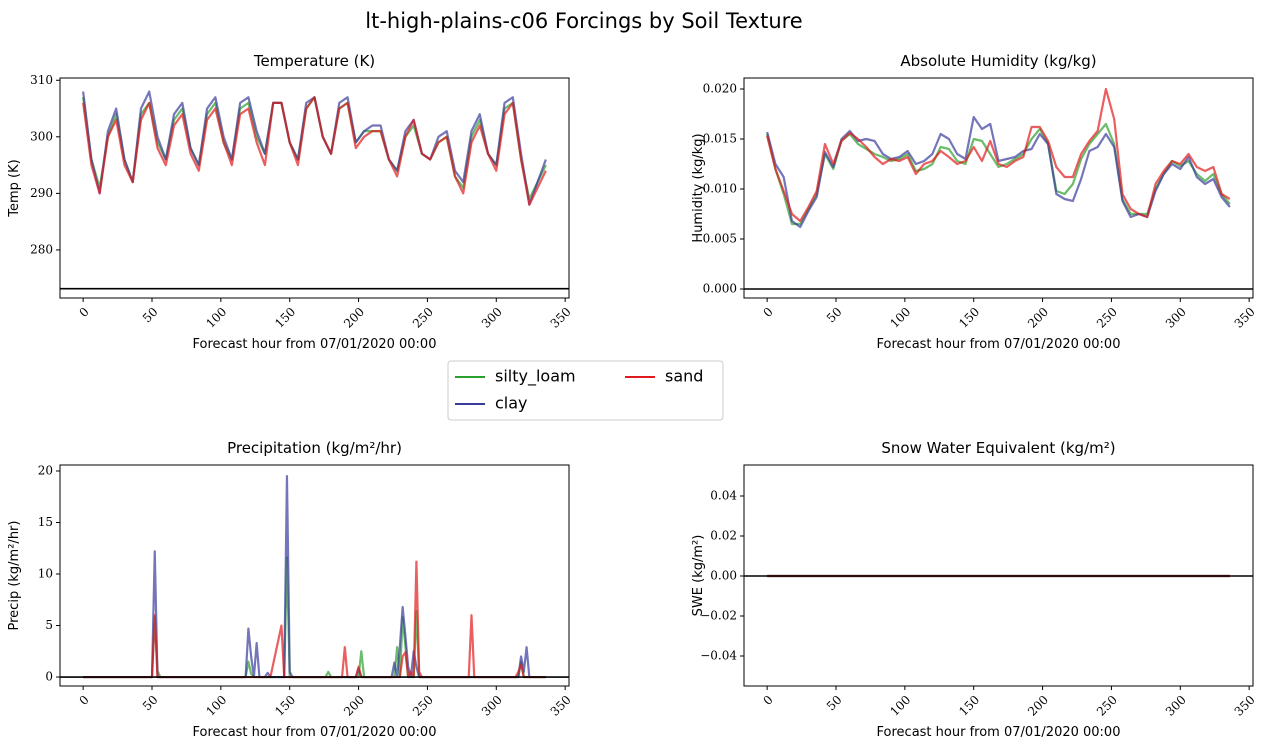 Image resolution: width=1271 pixels, height=749 pixels. Describe the element at coordinates (49, 677) in the screenshot. I see `y-tick-label: 0` at that location.